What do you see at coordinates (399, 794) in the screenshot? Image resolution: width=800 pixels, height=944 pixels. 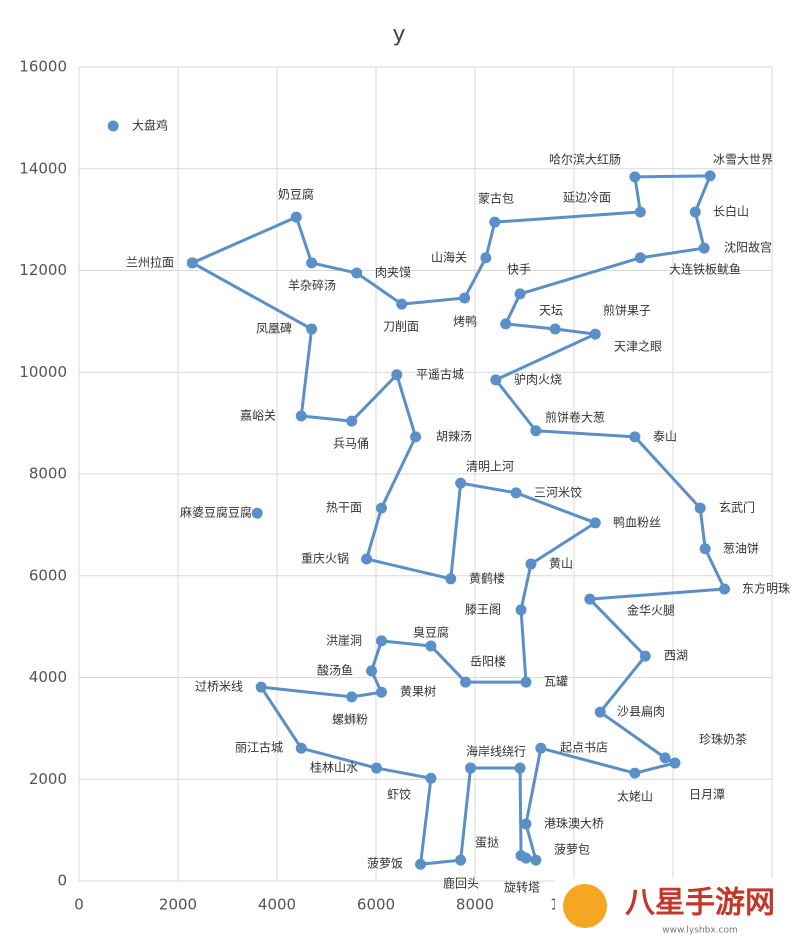 I see `point-label: 虾饺` at bounding box center [399, 794].